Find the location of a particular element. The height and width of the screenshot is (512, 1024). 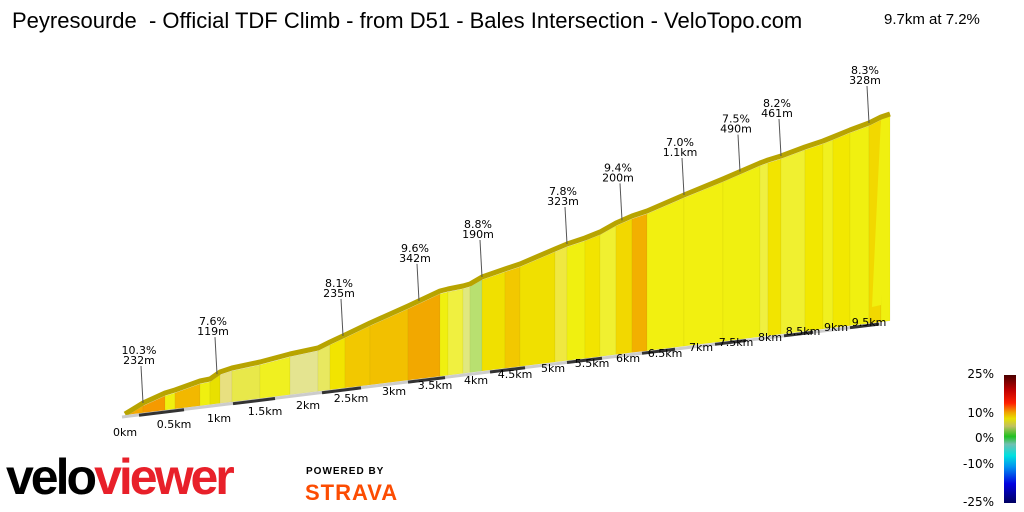

km-tick-label: 5.5km is located at coordinates (592, 363).